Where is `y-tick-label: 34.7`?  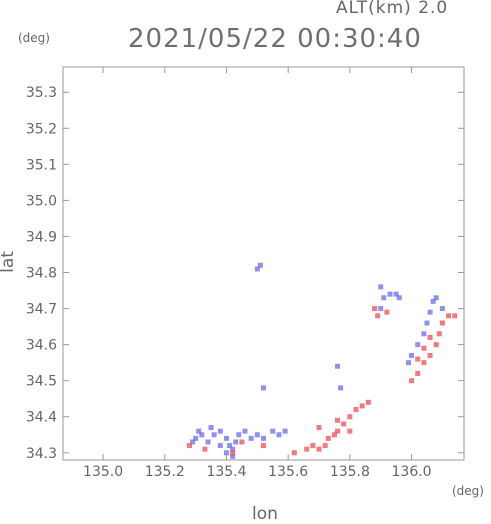
y-tick-label: 34.7 is located at coordinates (41, 310).